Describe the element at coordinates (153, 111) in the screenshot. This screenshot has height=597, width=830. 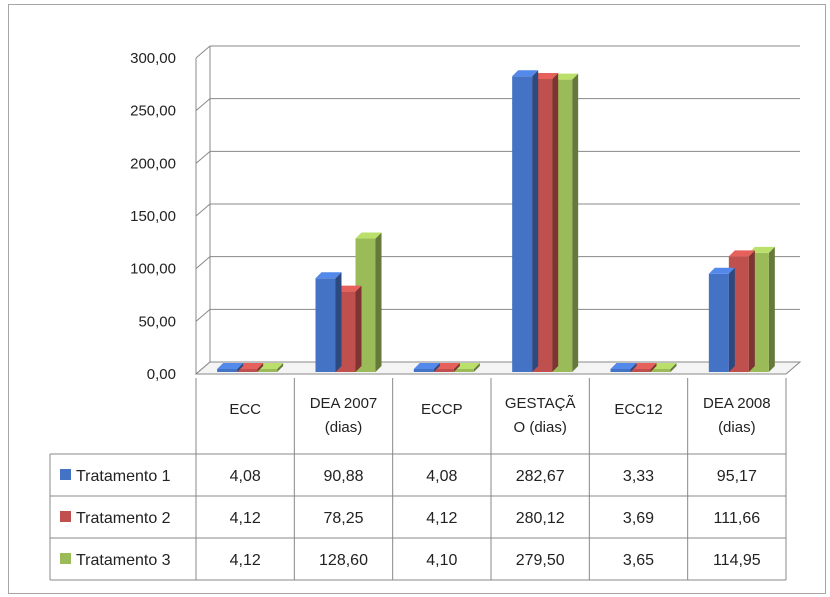
I see `y-tick-label: 250,00` at that location.